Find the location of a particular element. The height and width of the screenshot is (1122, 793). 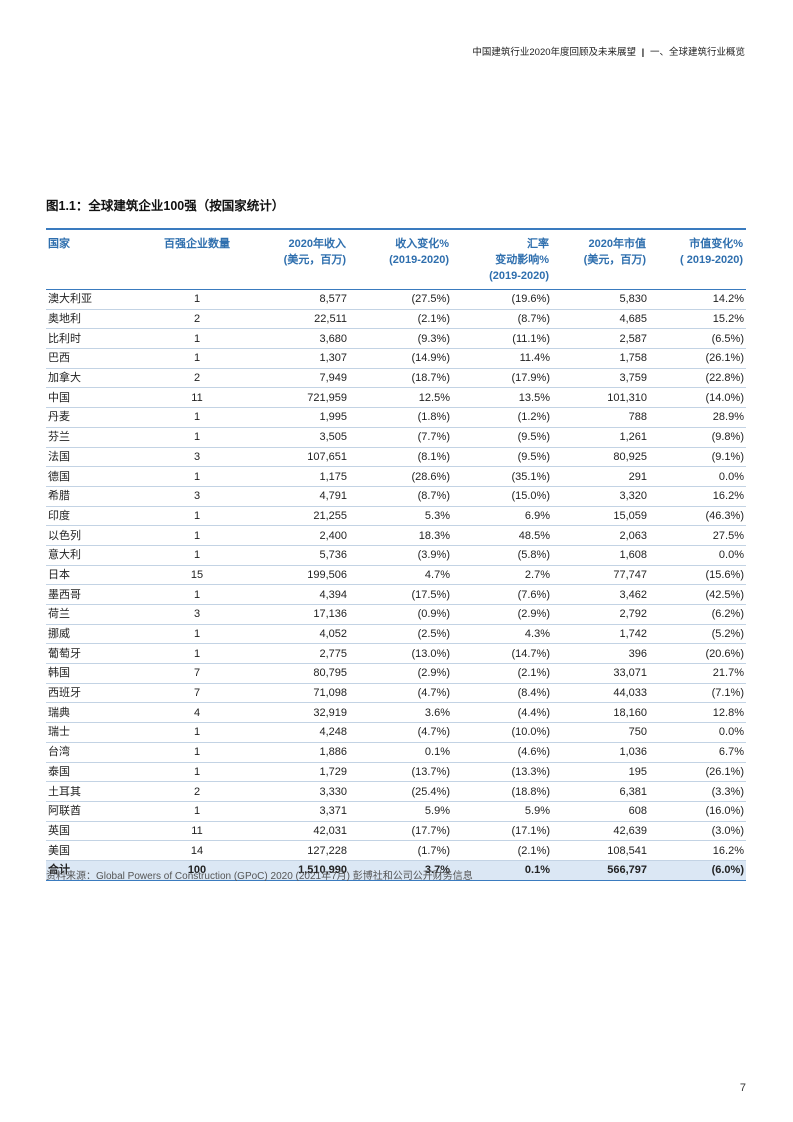

table-cell: 4,248 is located at coordinates (301, 732).